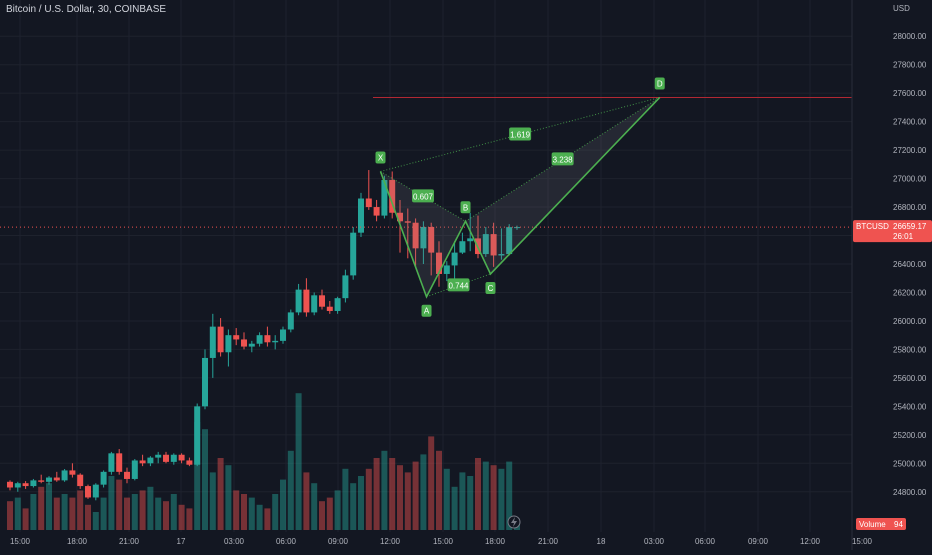 This screenshot has height=555, width=932. Describe the element at coordinates (872, 226) in the screenshot. I see `last-price-symbol: BTCUSD` at that location.